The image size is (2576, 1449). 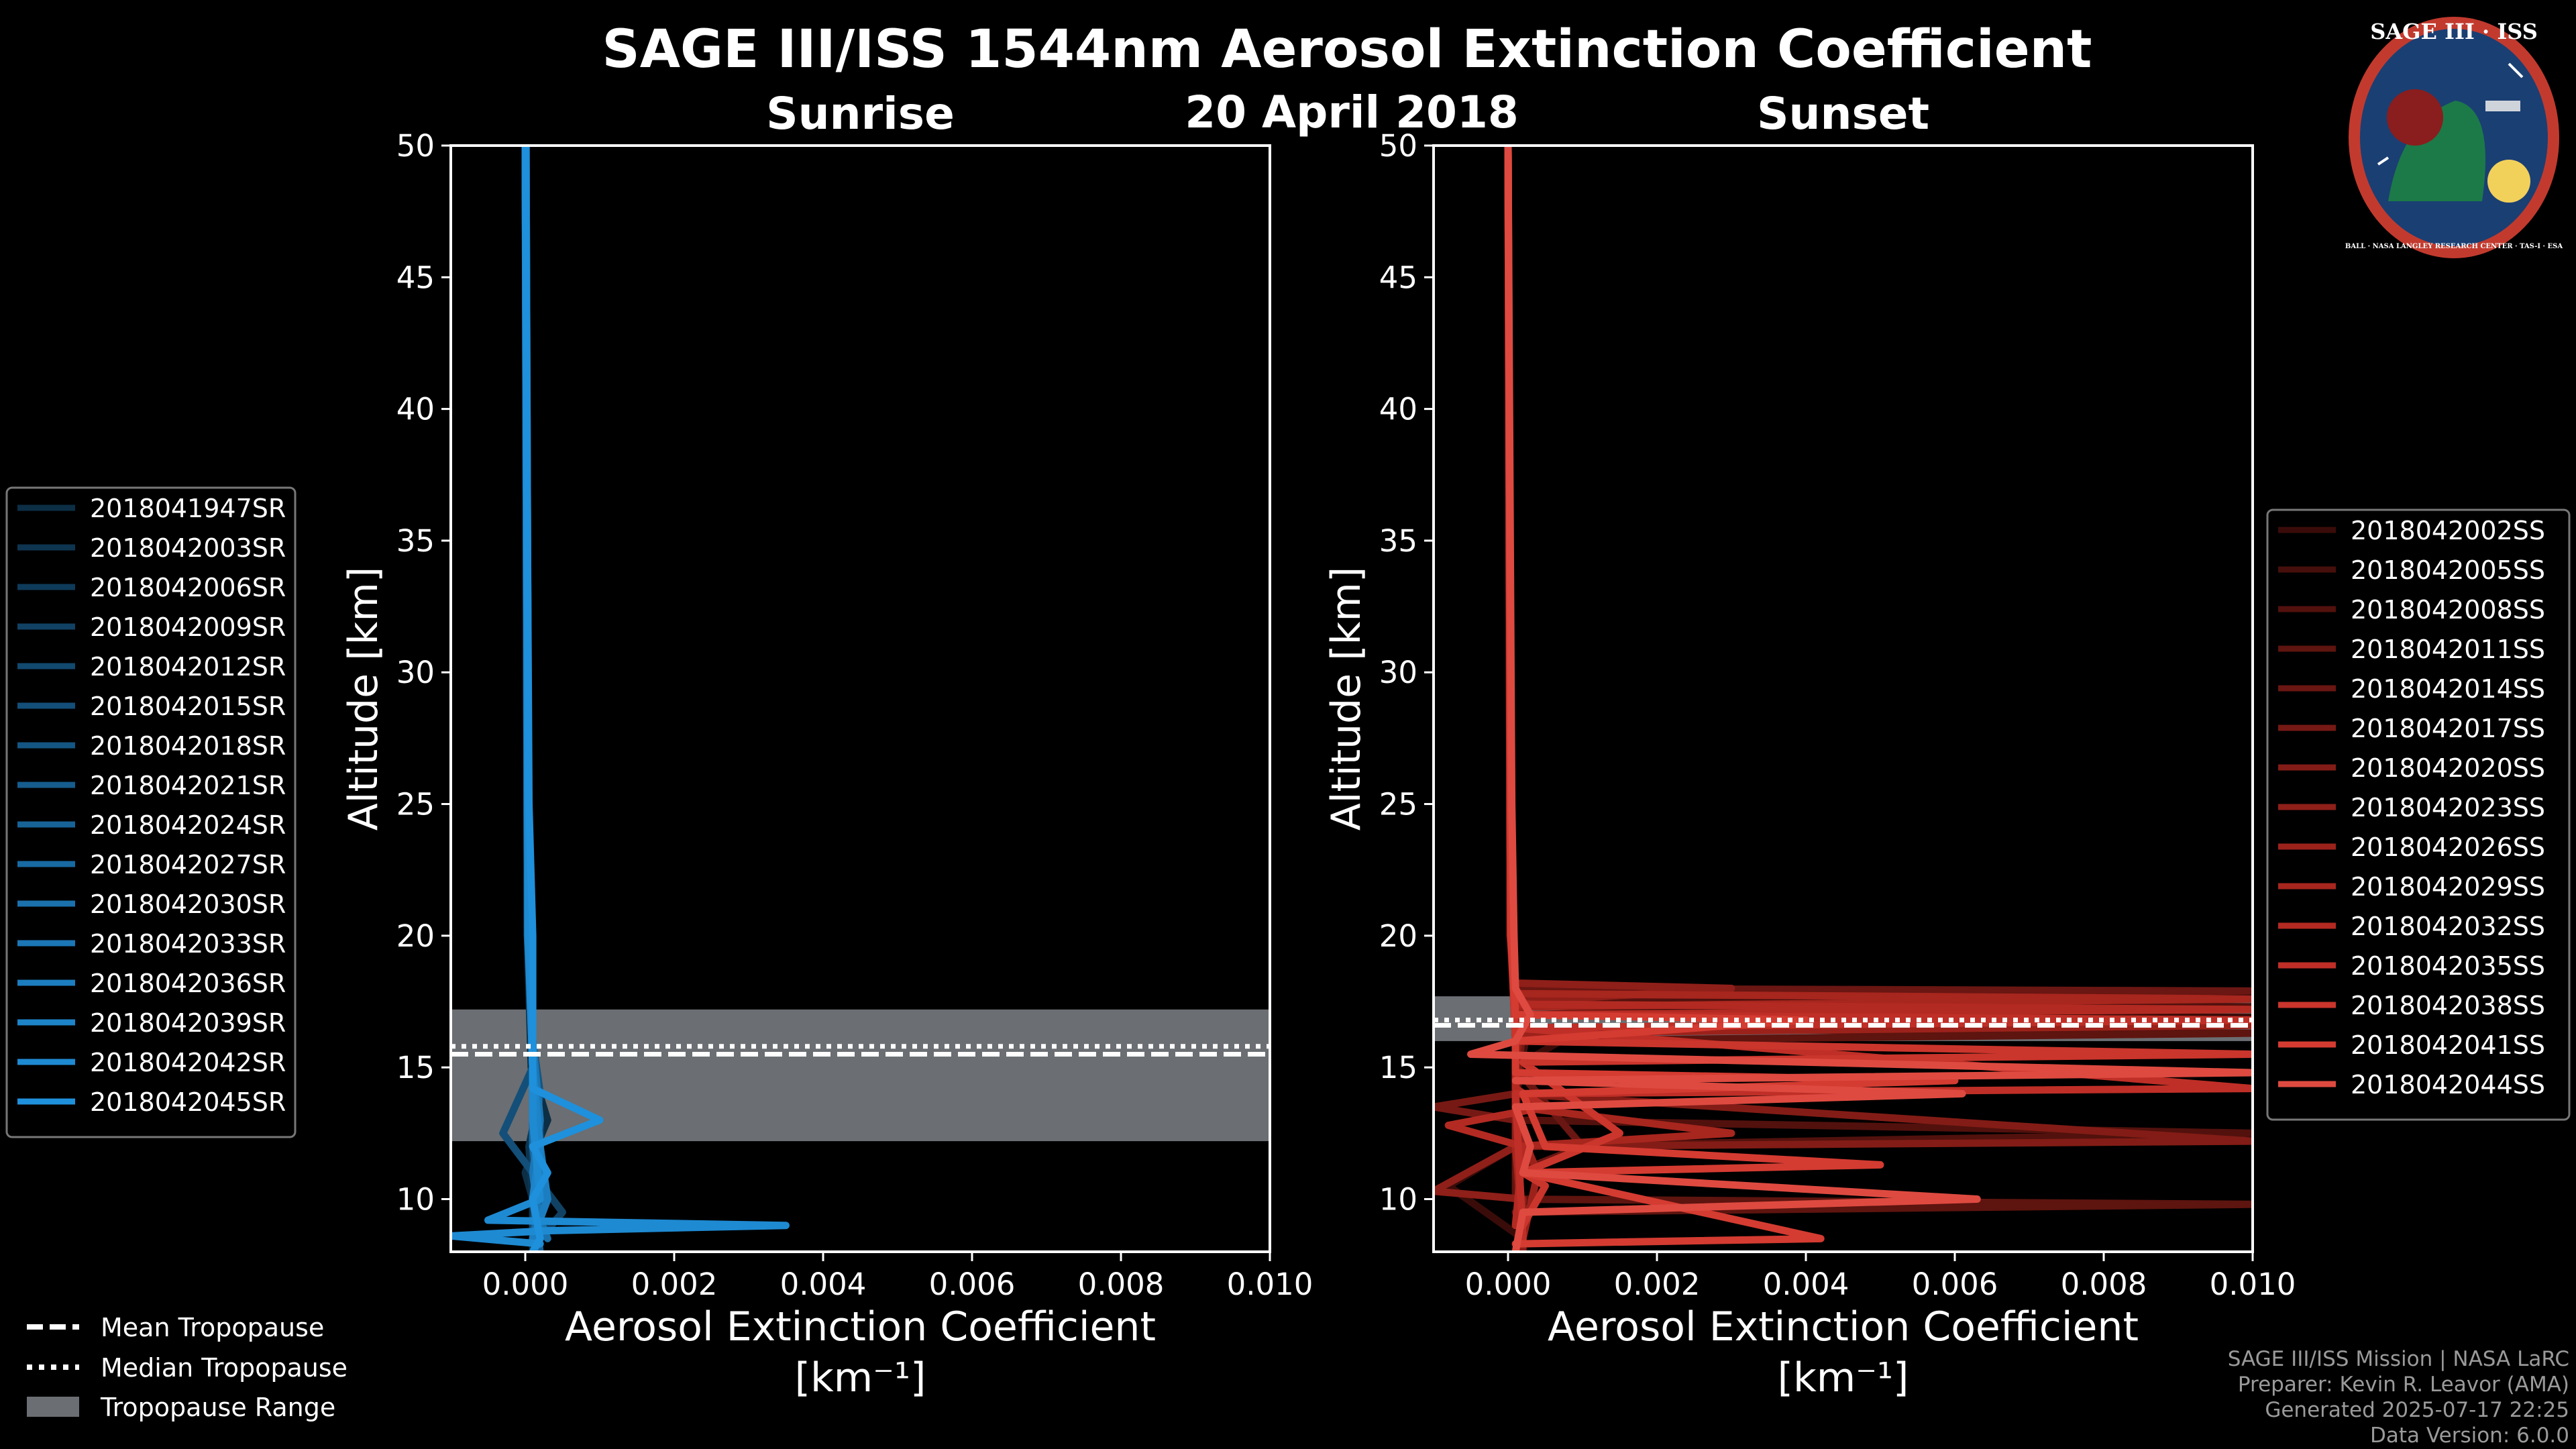 I want to click on sunrise-tropopause-range-band, so click(x=860, y=1075).